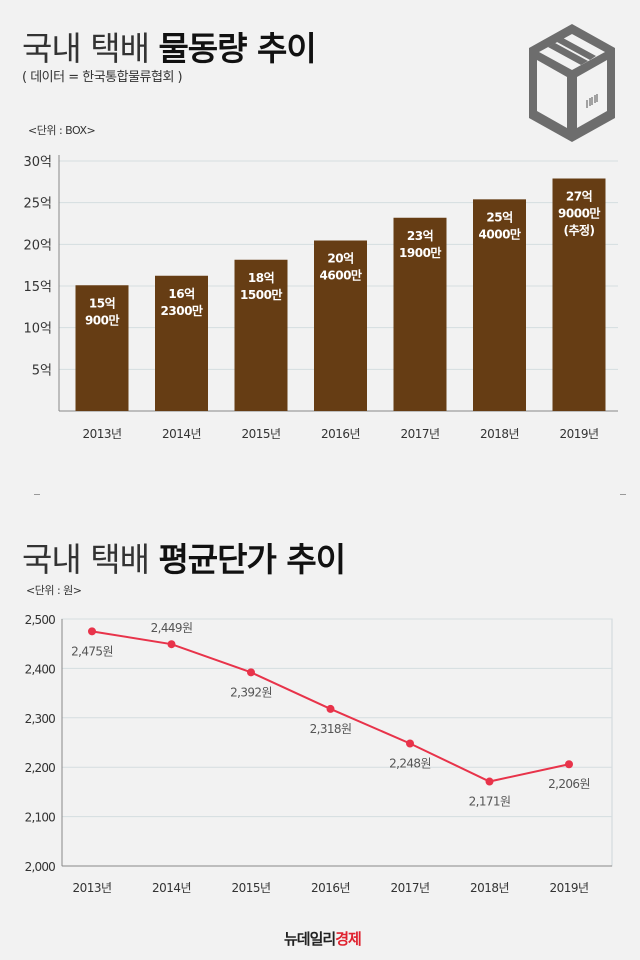 The width and height of the screenshot is (640, 960). Describe the element at coordinates (420, 252) in the screenshot. I see `bar-data-label: 1900만` at that location.